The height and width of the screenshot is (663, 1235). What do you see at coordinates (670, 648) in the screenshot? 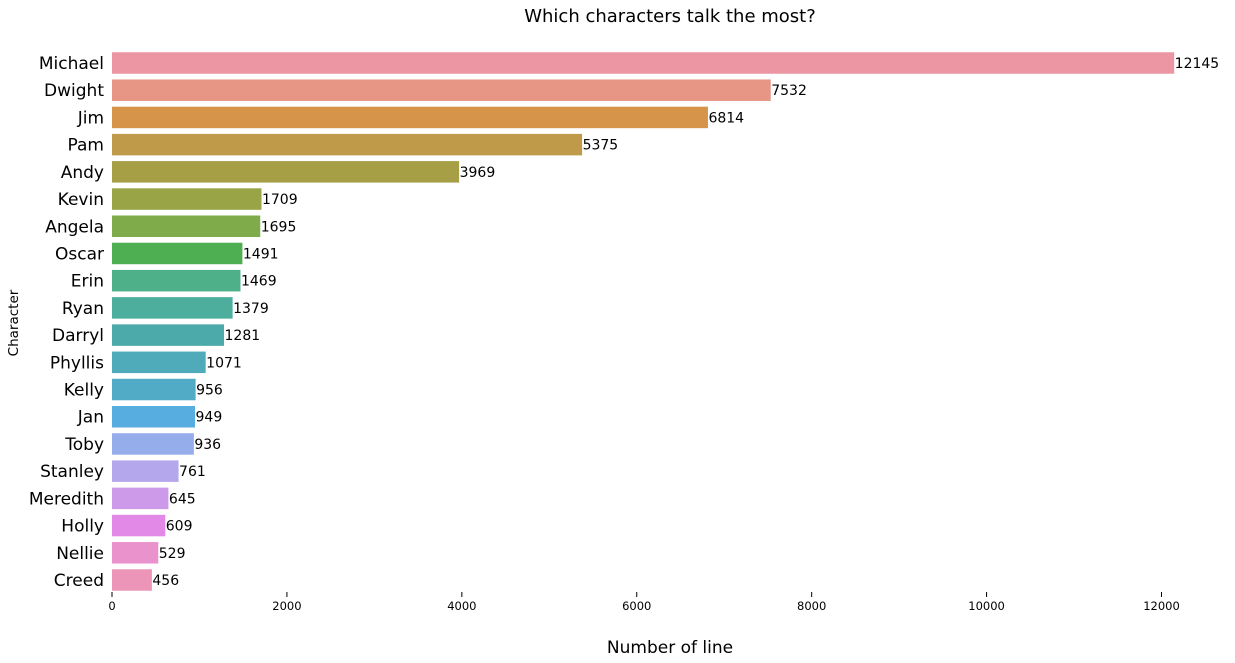
I see `x-axis-label: Number of line` at bounding box center [670, 648].